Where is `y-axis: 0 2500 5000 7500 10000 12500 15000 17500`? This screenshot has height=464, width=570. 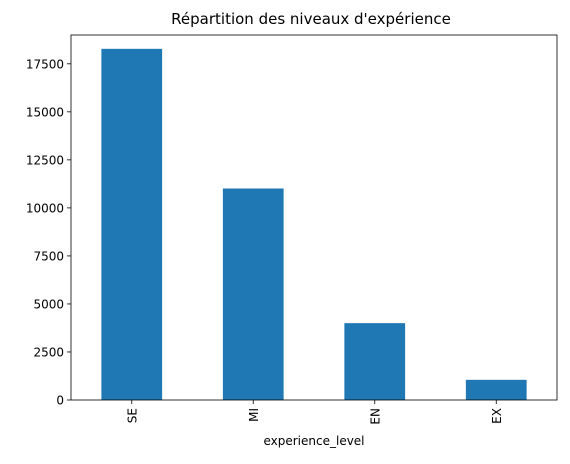 y-axis: 0 2500 5000 7500 10000 12500 15000 17500 is located at coordinates (48, 232).